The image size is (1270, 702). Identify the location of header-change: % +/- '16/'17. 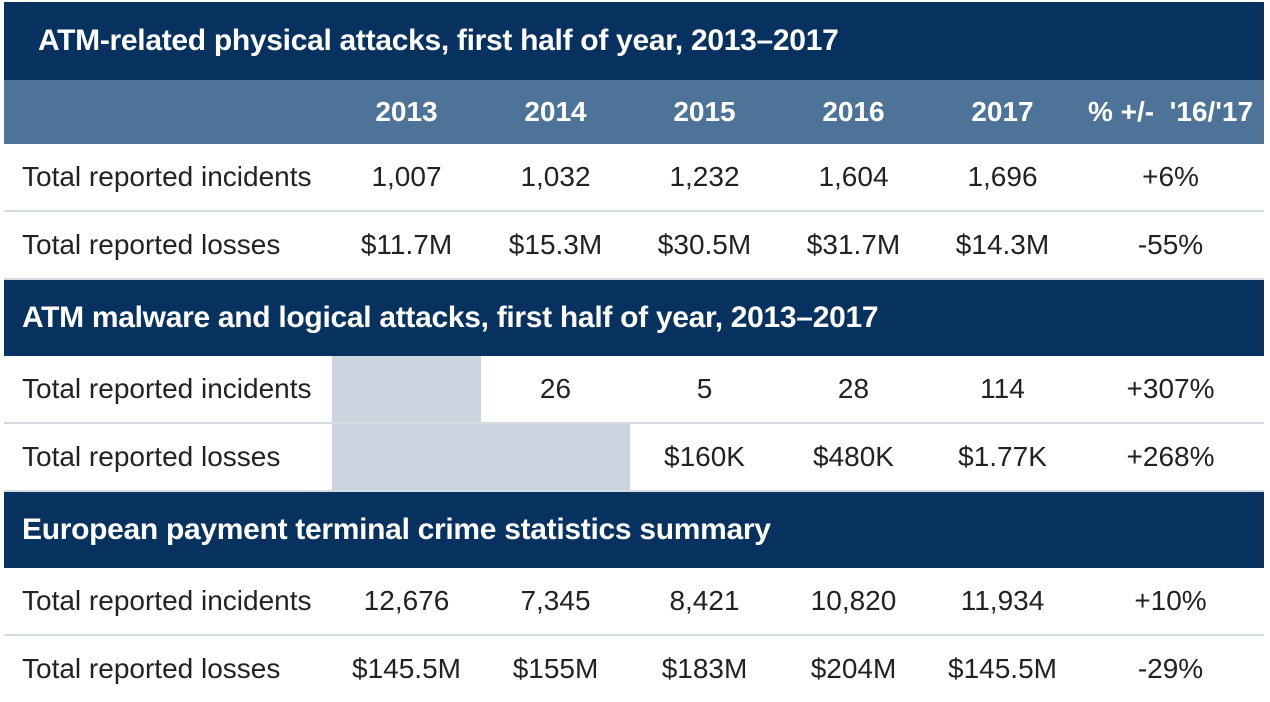
(1171, 112).